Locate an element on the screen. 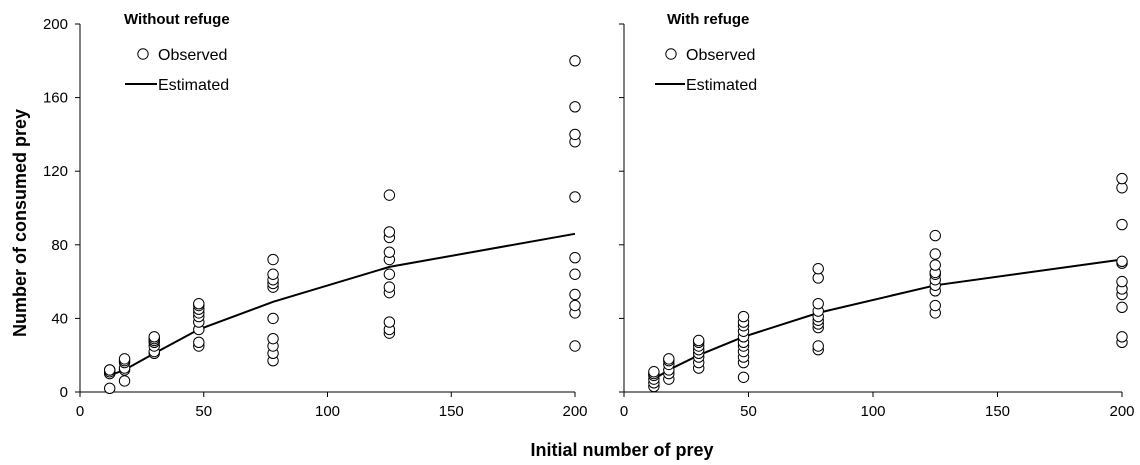 The width and height of the screenshot is (1140, 465). y-tick-label: 40 is located at coordinates (59, 318).